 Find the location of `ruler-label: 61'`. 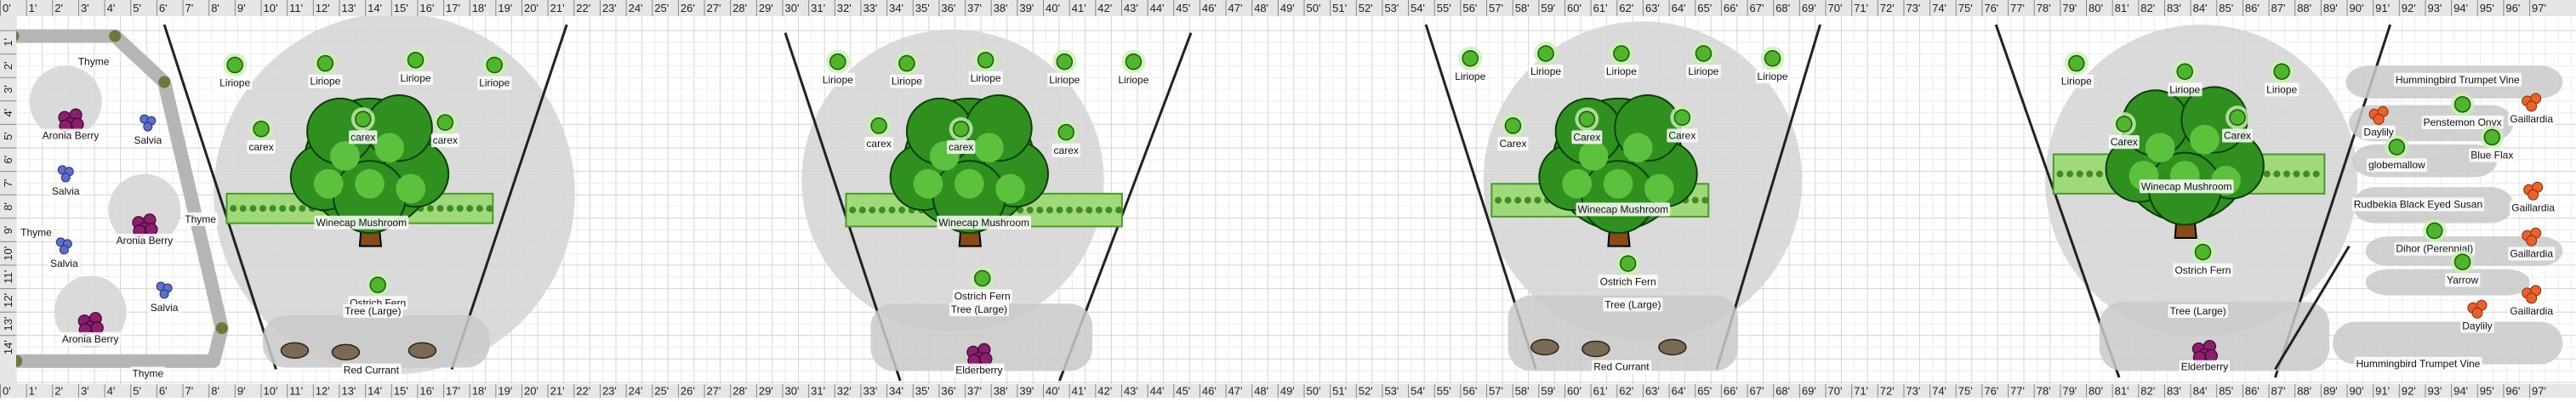

ruler-label: 61' is located at coordinates (1600, 390).